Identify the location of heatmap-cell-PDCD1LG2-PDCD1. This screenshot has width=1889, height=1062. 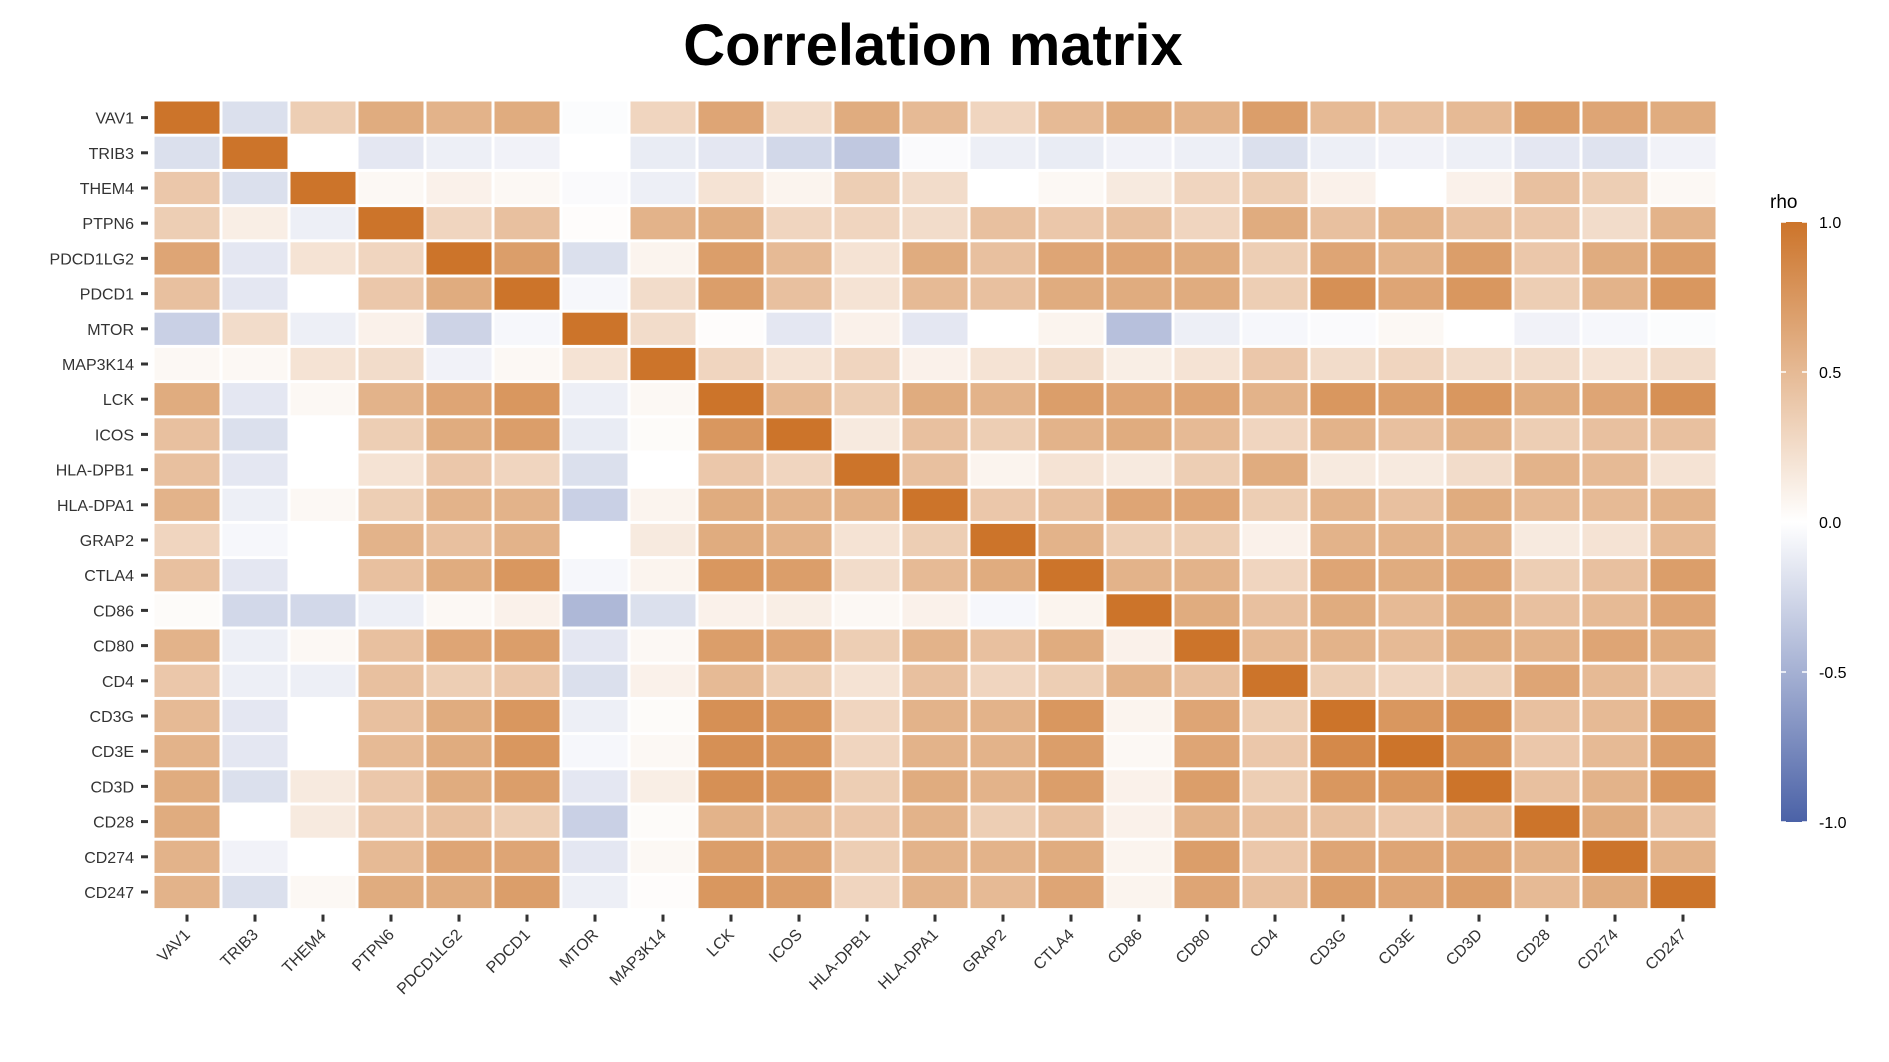
(527, 258).